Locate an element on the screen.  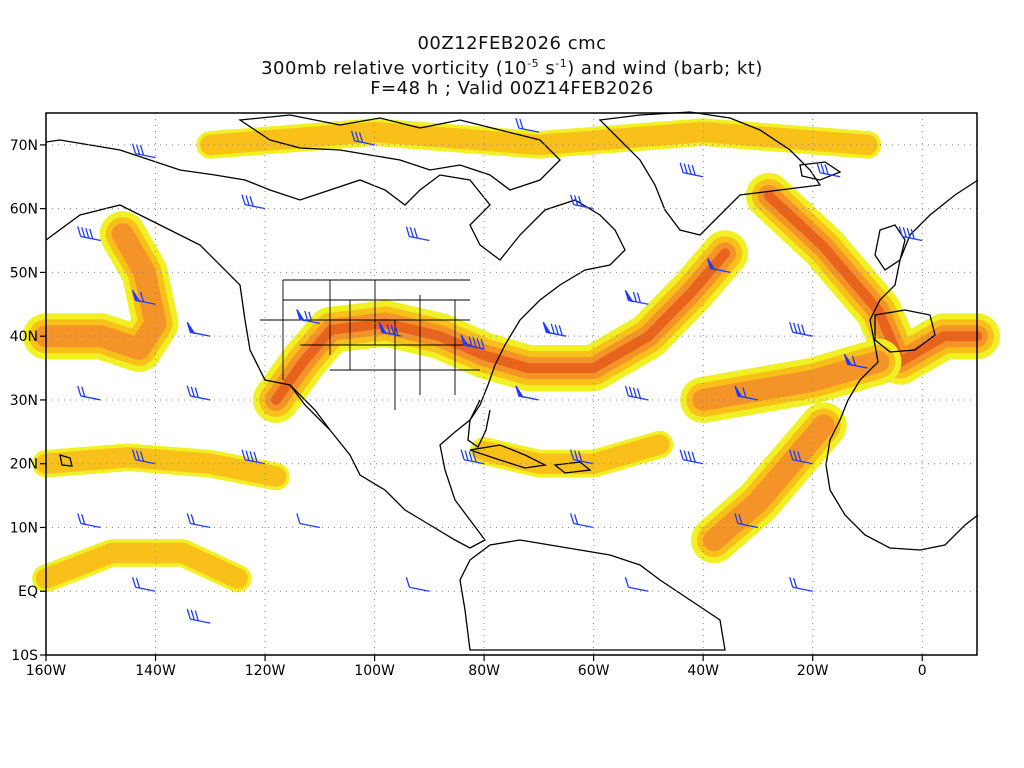
title-line-2-end: ) and wind (barb; kt) is located at coordinates (665, 68).